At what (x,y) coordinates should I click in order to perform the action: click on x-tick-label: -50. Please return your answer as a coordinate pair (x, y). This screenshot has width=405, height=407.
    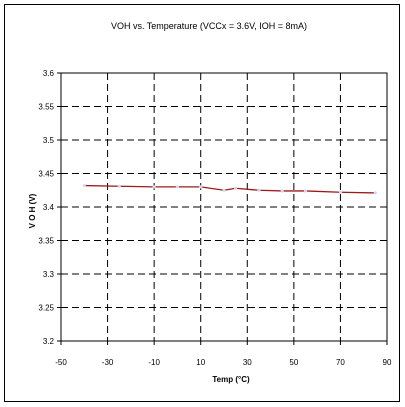
    Looking at the image, I should click on (61, 362).